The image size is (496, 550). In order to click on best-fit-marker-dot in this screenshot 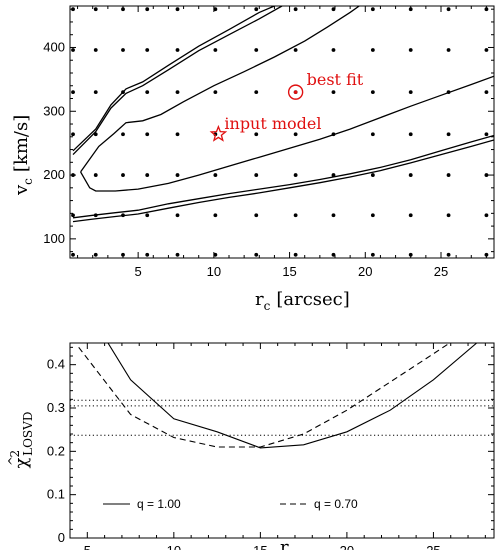, I will do `click(295, 92)`.